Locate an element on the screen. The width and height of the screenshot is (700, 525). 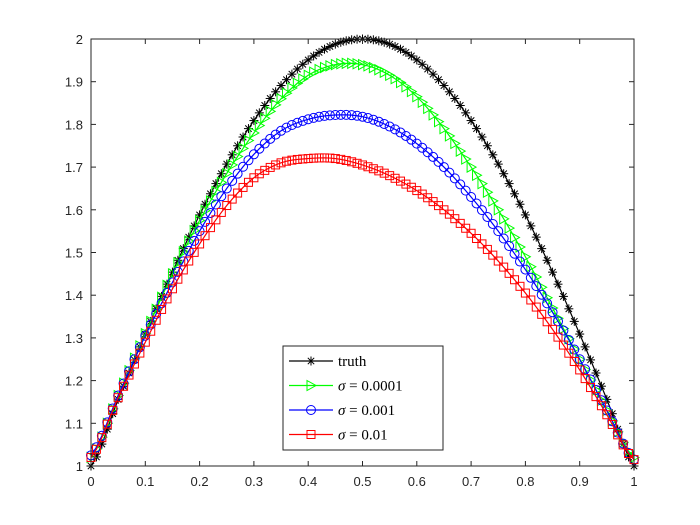
y-tick-label: 1.2 is located at coordinates (74, 381).